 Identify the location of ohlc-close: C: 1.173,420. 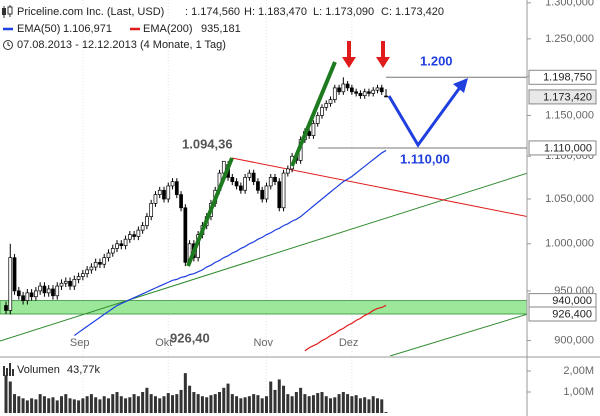
(412, 12).